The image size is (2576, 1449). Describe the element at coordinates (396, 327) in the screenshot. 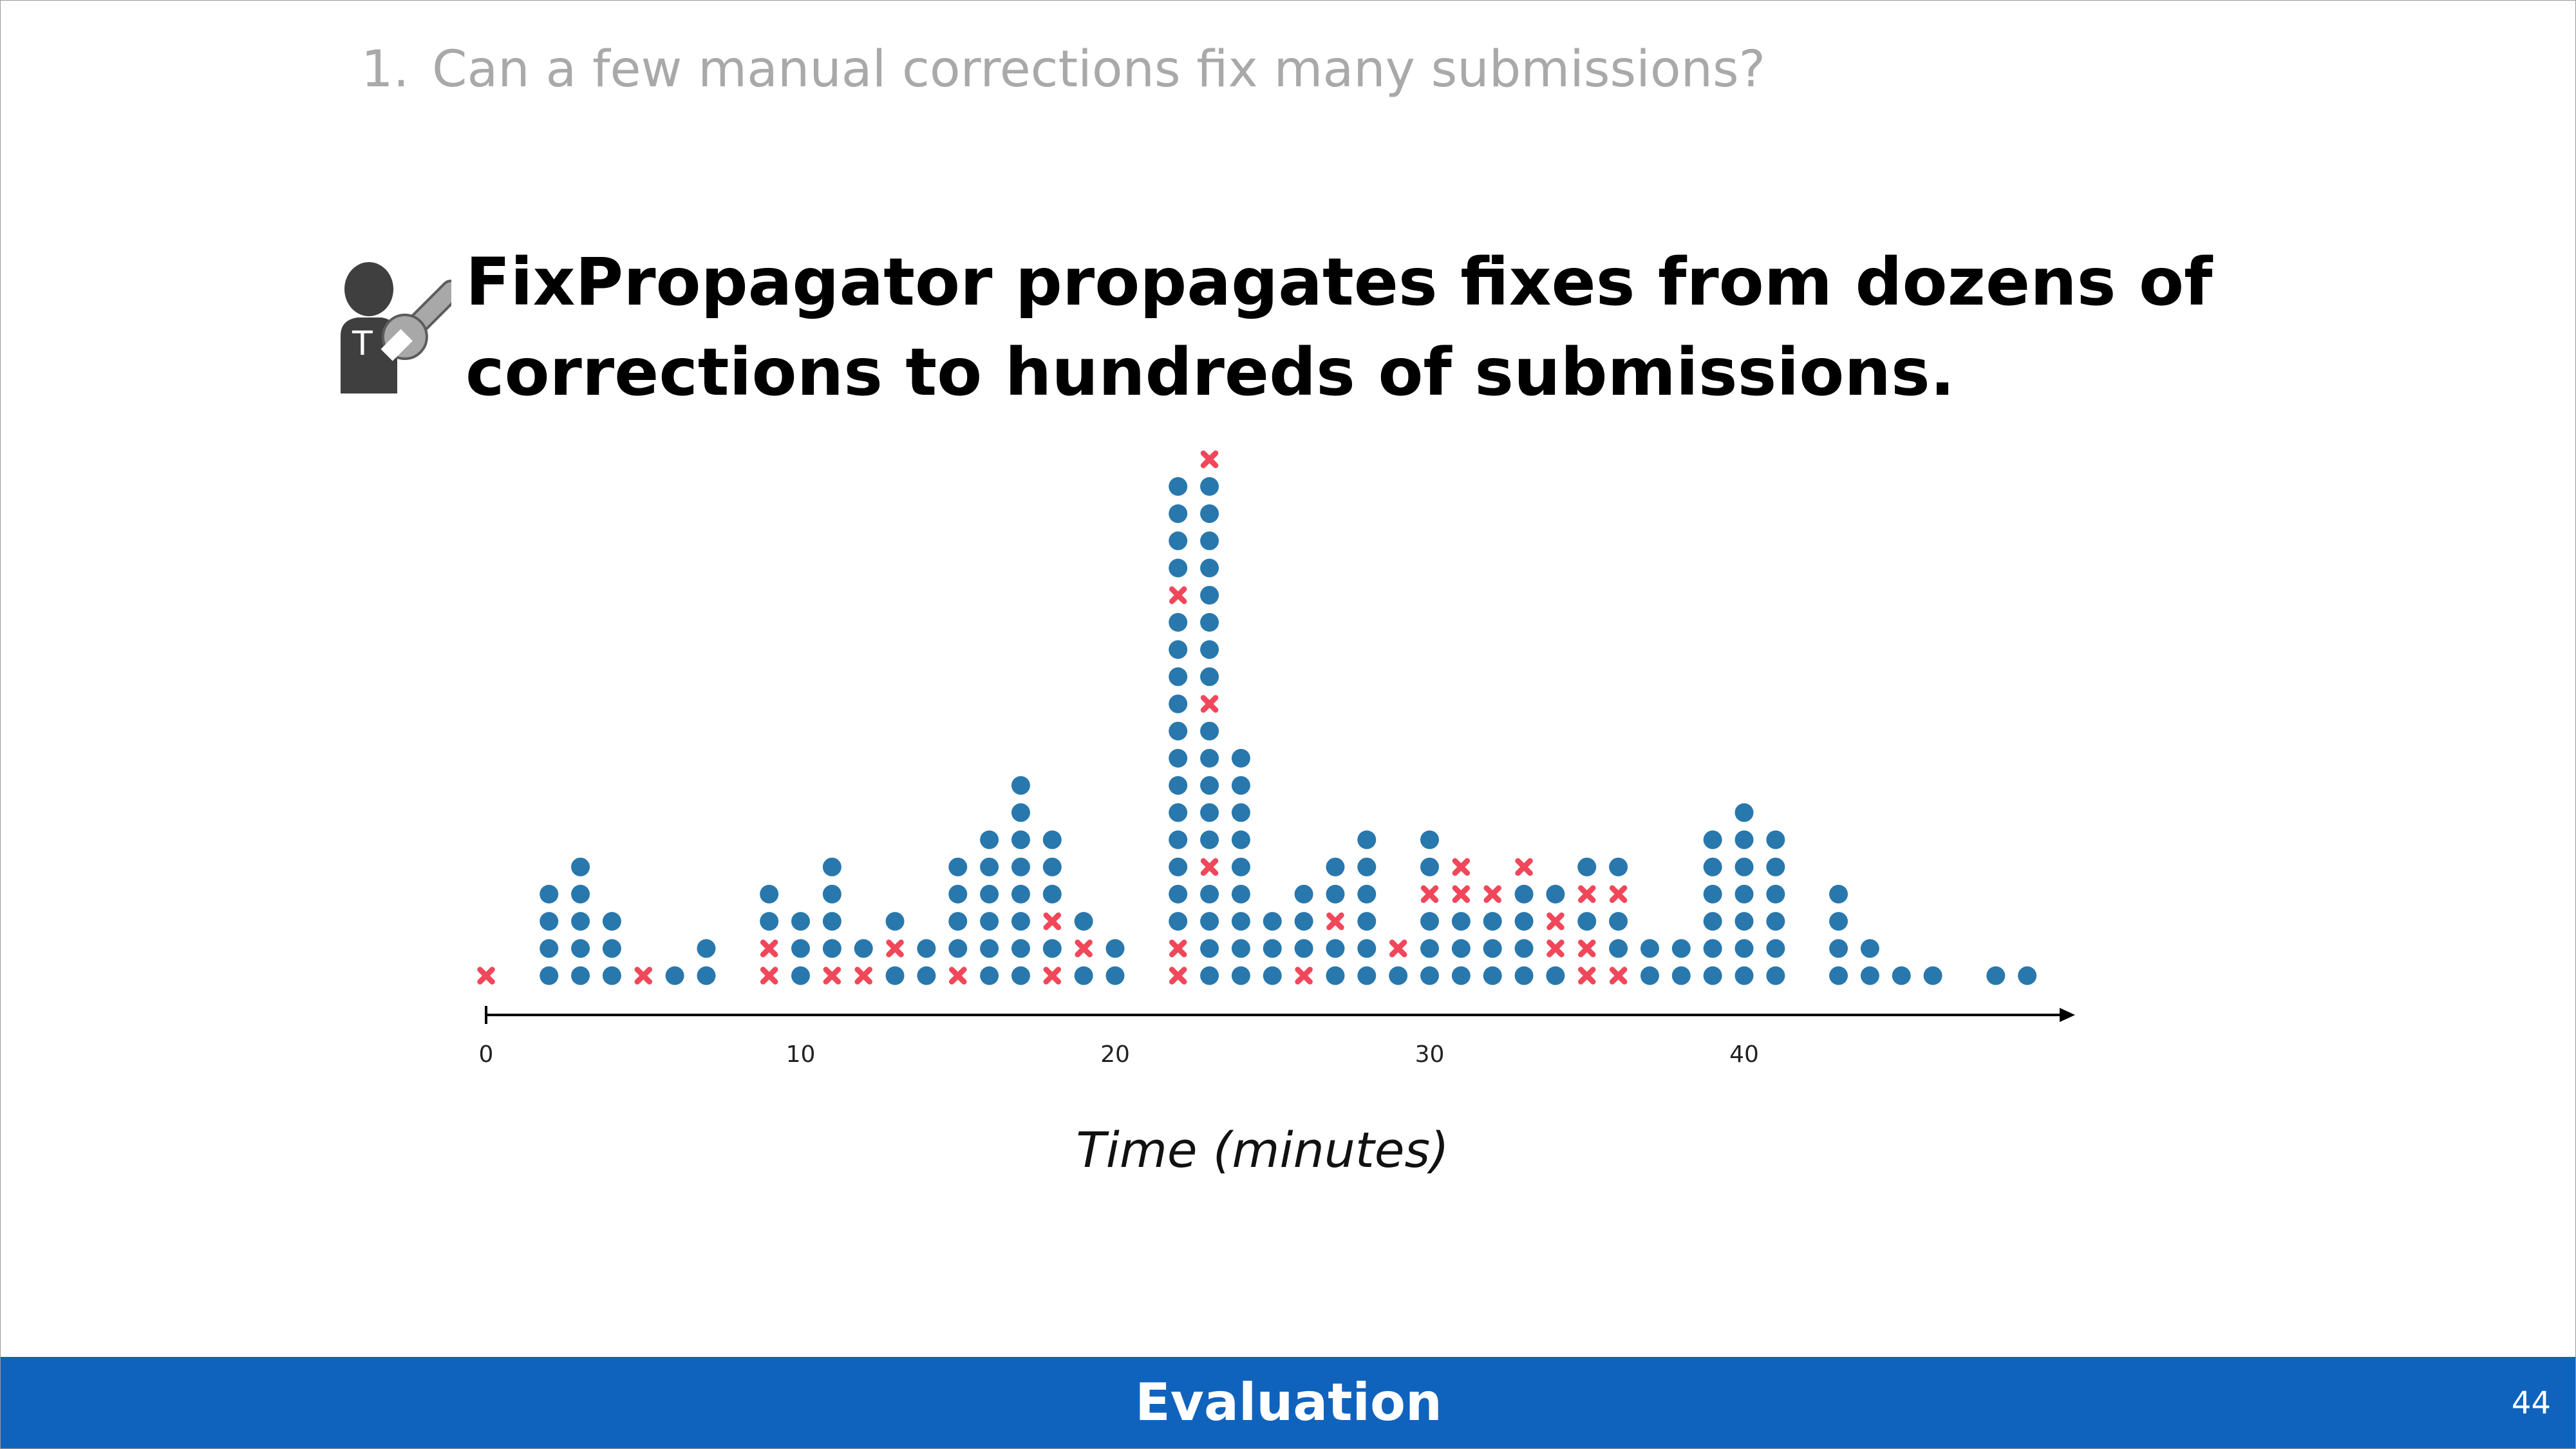

I see `teacher-with-wrench-icon: T` at that location.